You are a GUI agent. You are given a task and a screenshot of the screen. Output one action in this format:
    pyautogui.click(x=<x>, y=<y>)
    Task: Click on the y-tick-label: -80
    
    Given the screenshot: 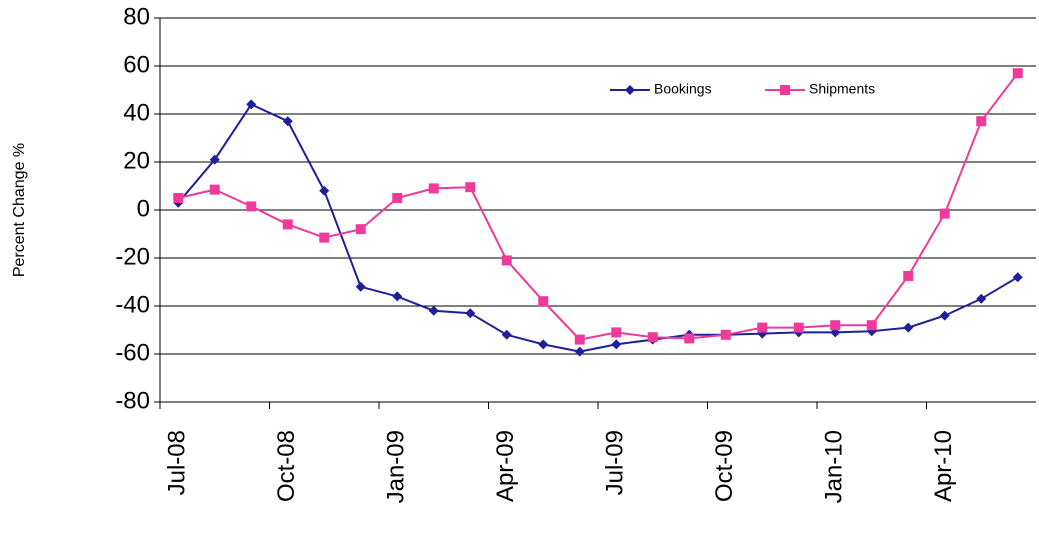 What is the action you would take?
    pyautogui.click(x=132, y=400)
    